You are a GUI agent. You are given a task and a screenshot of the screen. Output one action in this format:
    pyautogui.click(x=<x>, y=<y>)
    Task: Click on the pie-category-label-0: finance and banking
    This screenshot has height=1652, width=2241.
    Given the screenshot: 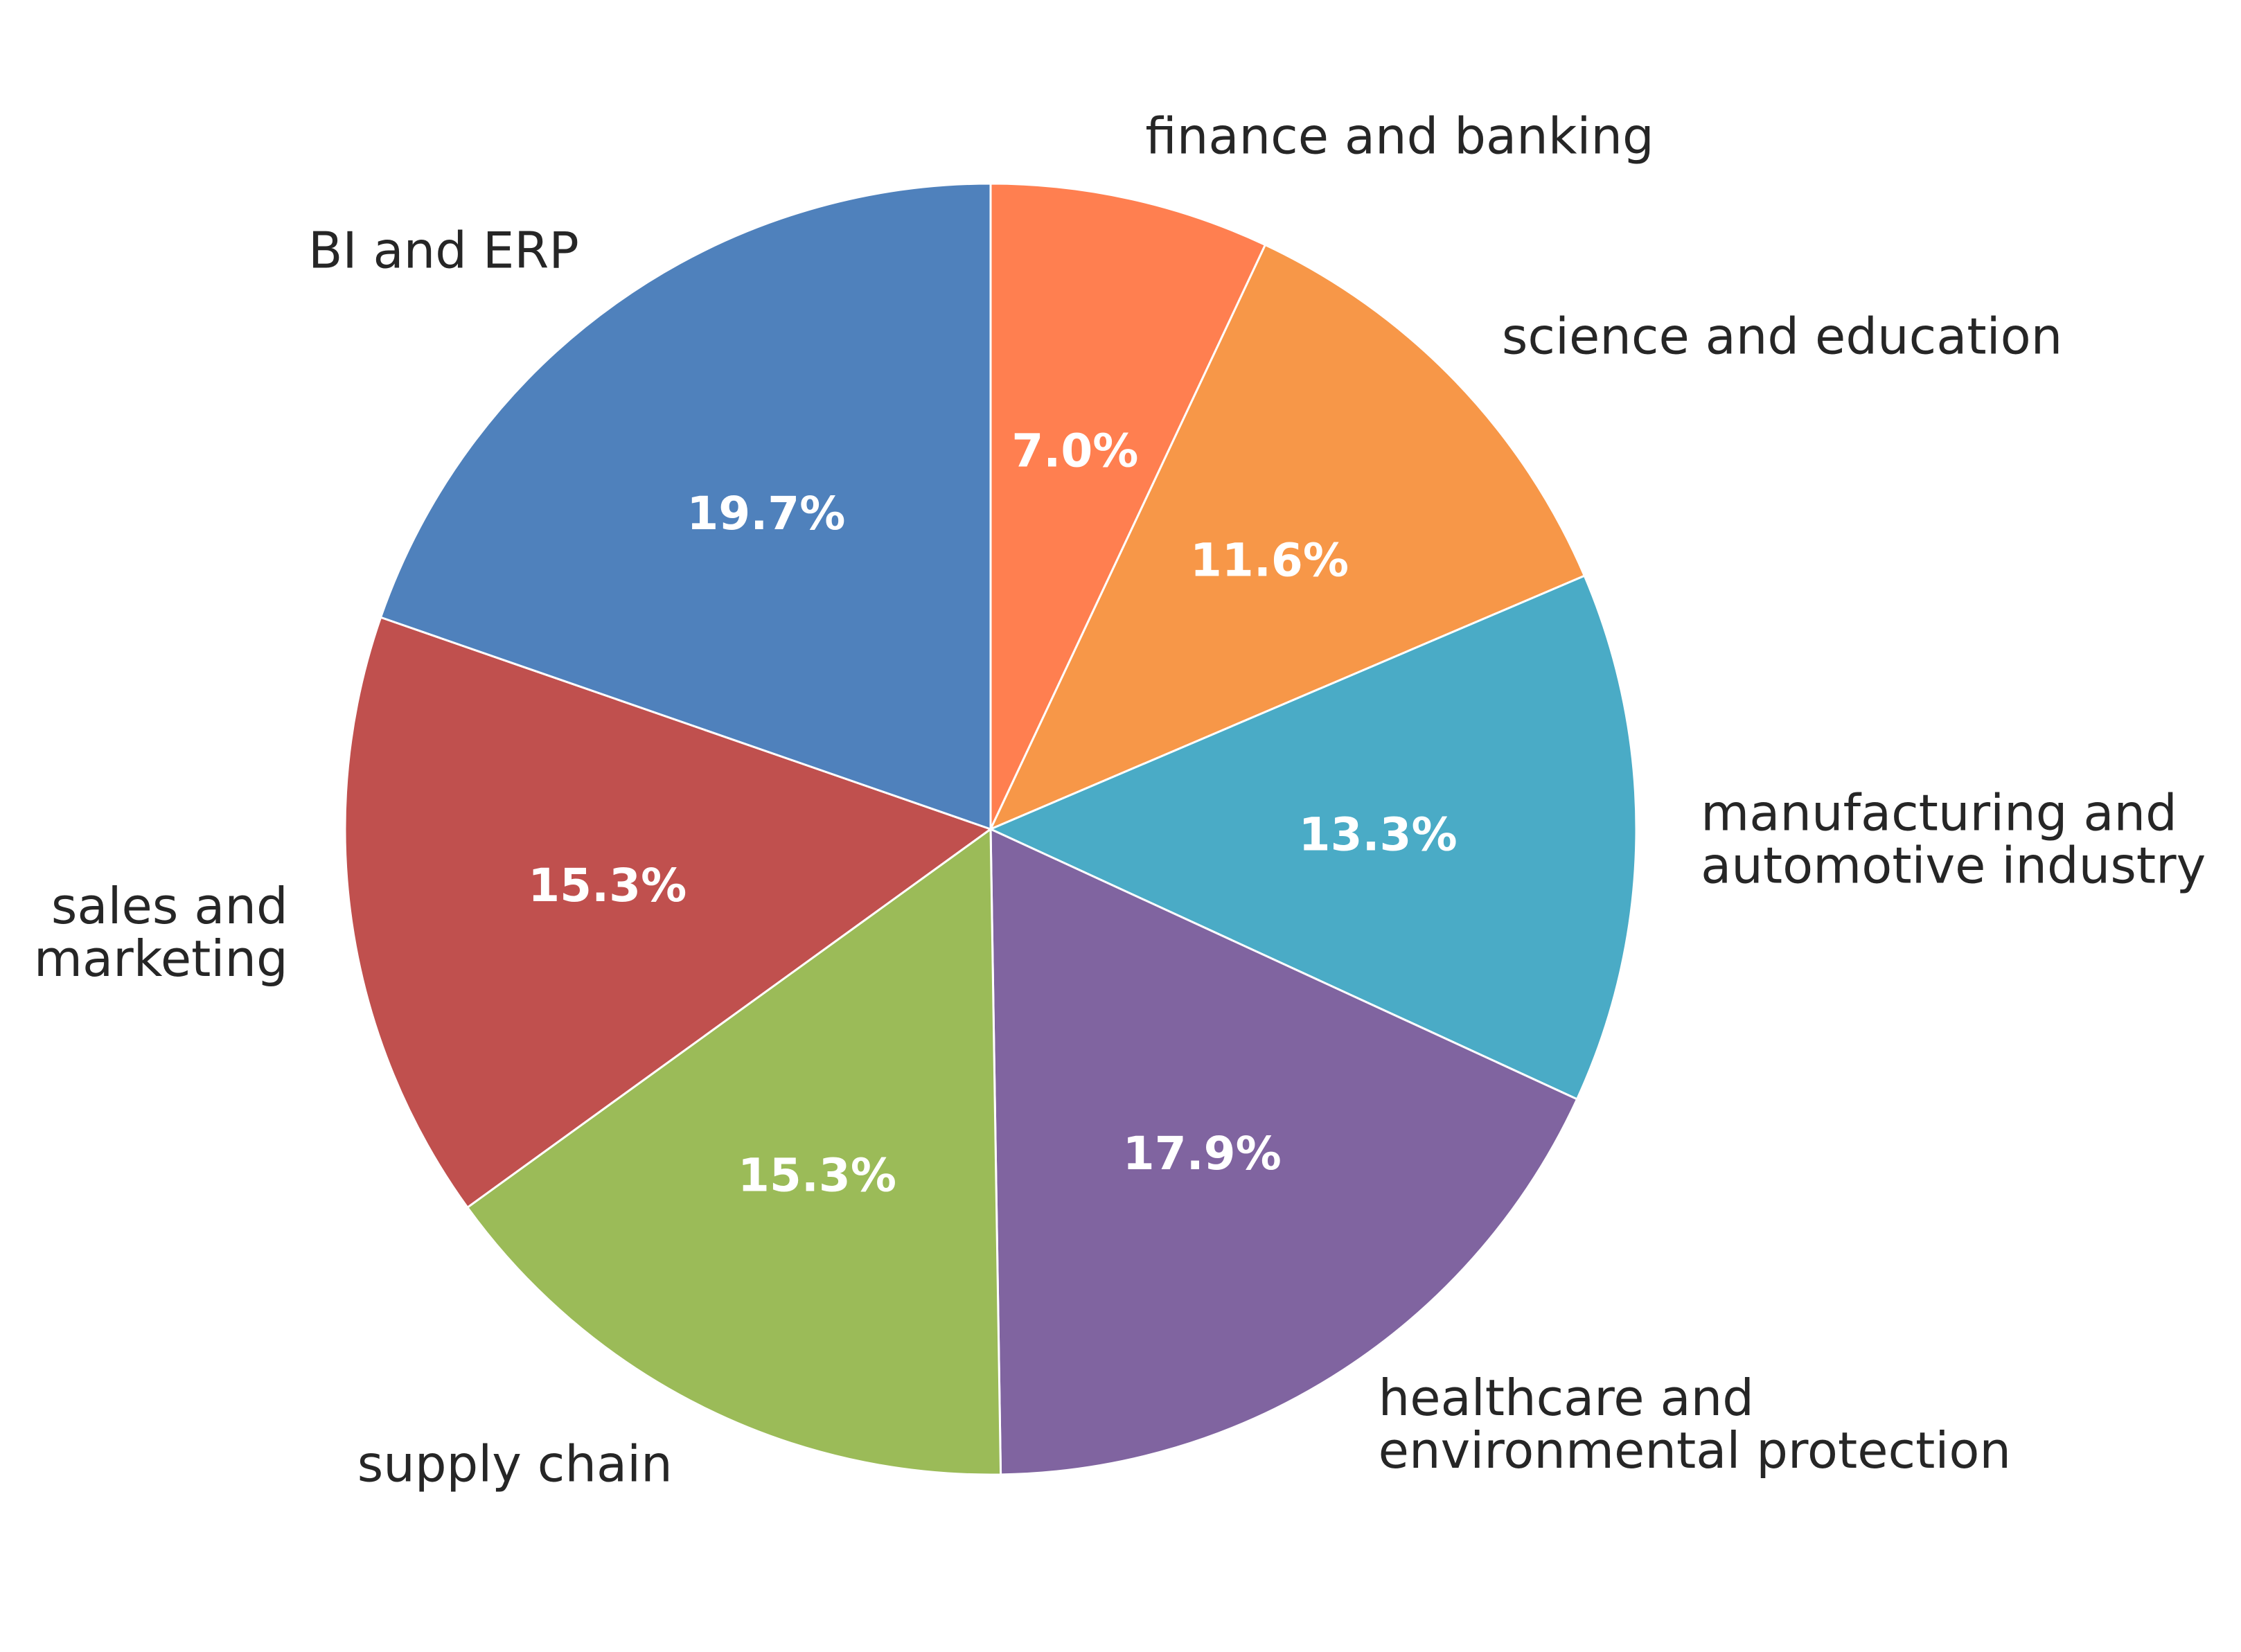 What is the action you would take?
    pyautogui.click(x=1399, y=136)
    